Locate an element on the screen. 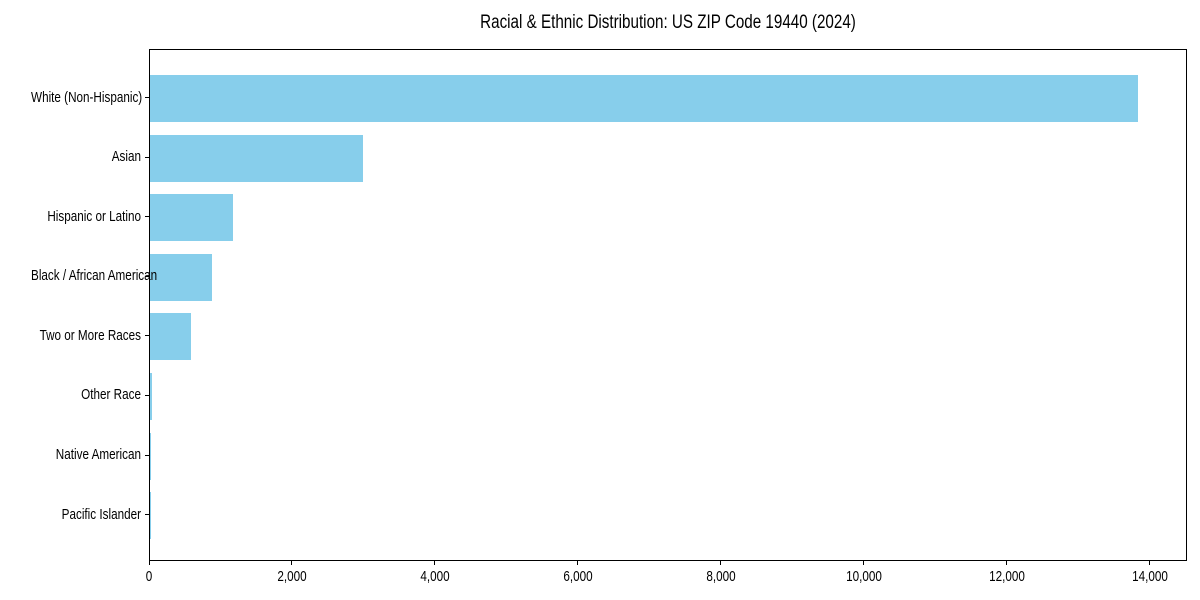  y-tick-hispanic-or-latino is located at coordinates (147, 217).